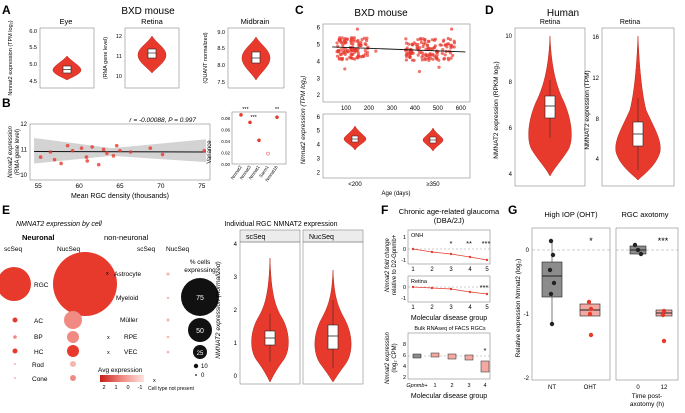 The height and width of the screenshot is (413, 685). Describe the element at coordinates (15, 351) in the screenshot. I see `panel-e-dot-hc-scseq` at that location.